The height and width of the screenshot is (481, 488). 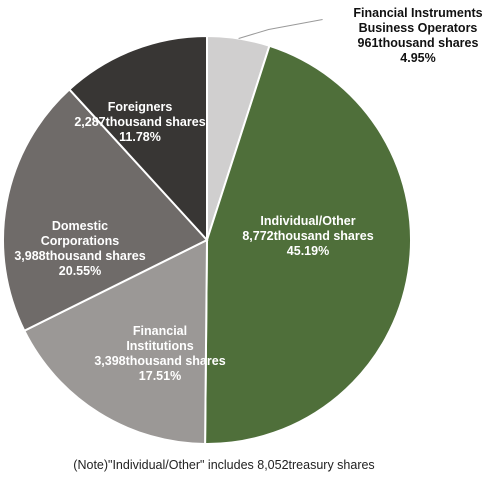 I want to click on slice-category-label: Financial Instruments, so click(x=417, y=13).